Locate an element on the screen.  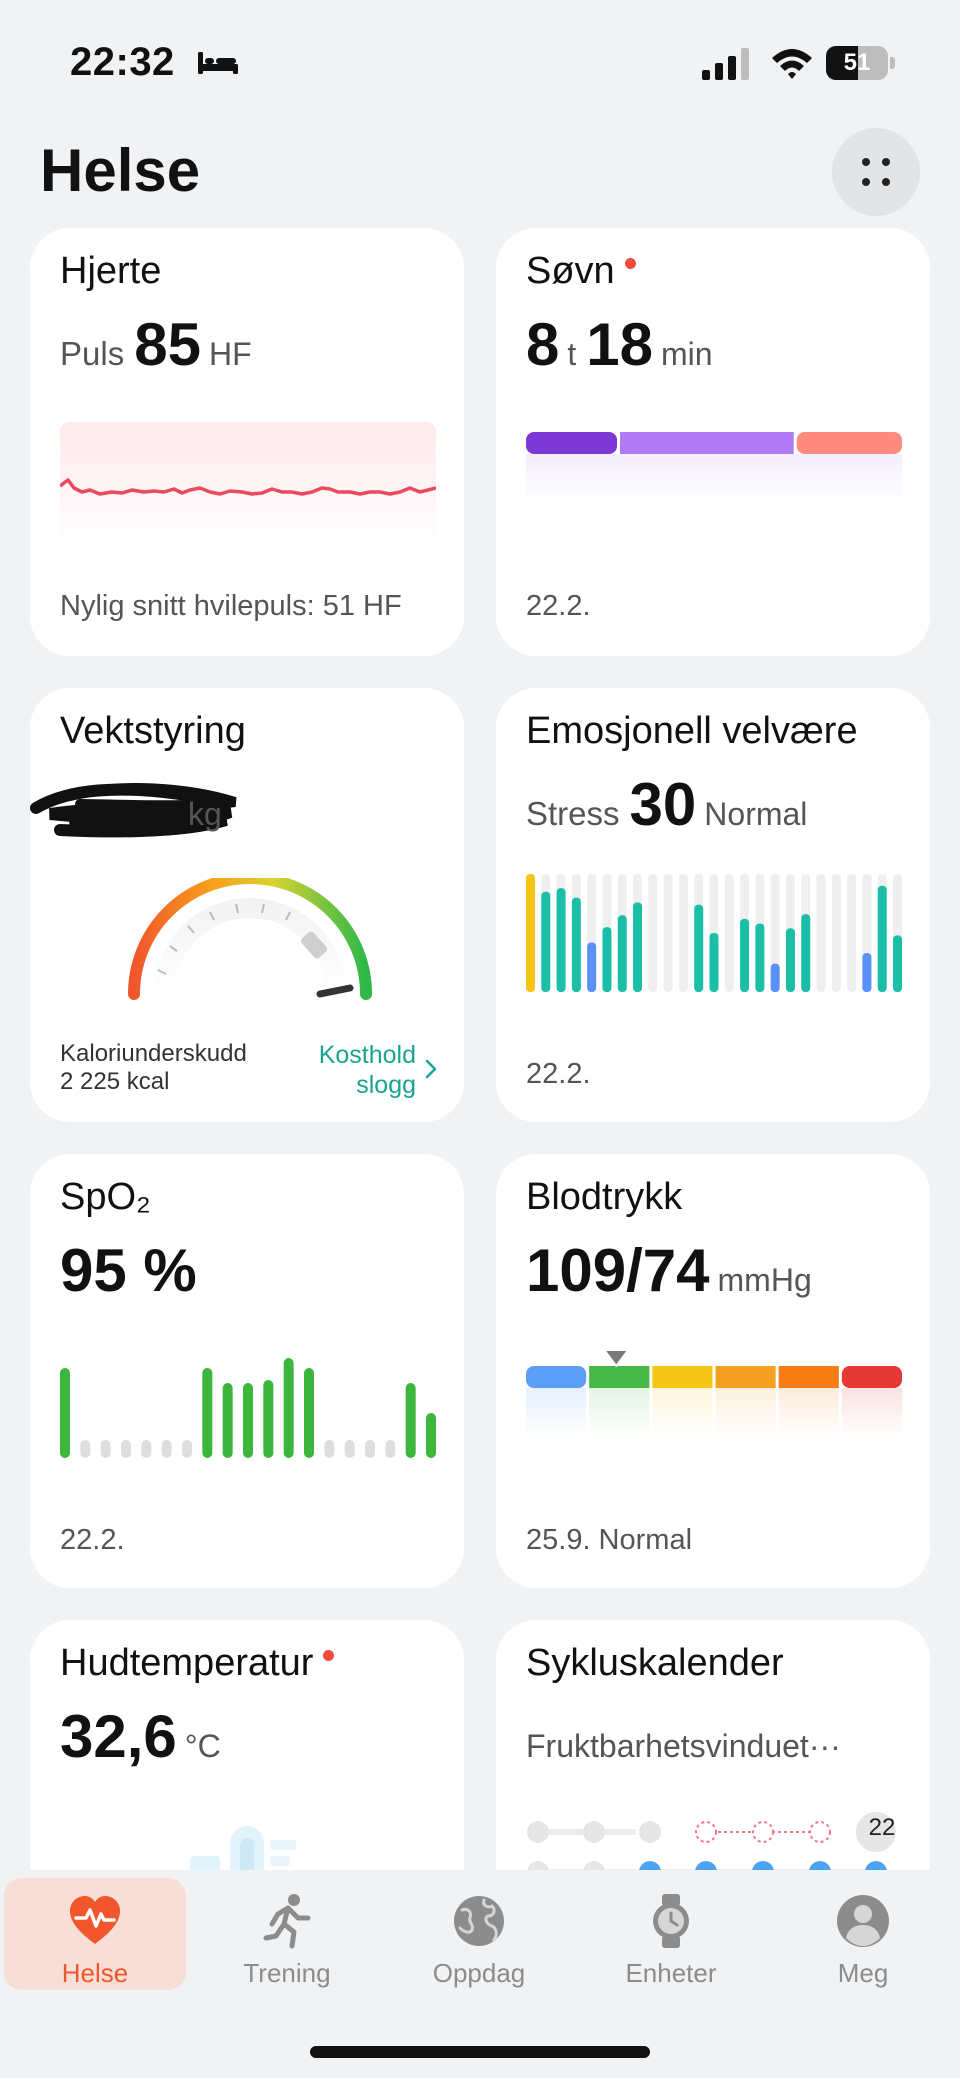
weight-gauge is located at coordinates (250, 939).